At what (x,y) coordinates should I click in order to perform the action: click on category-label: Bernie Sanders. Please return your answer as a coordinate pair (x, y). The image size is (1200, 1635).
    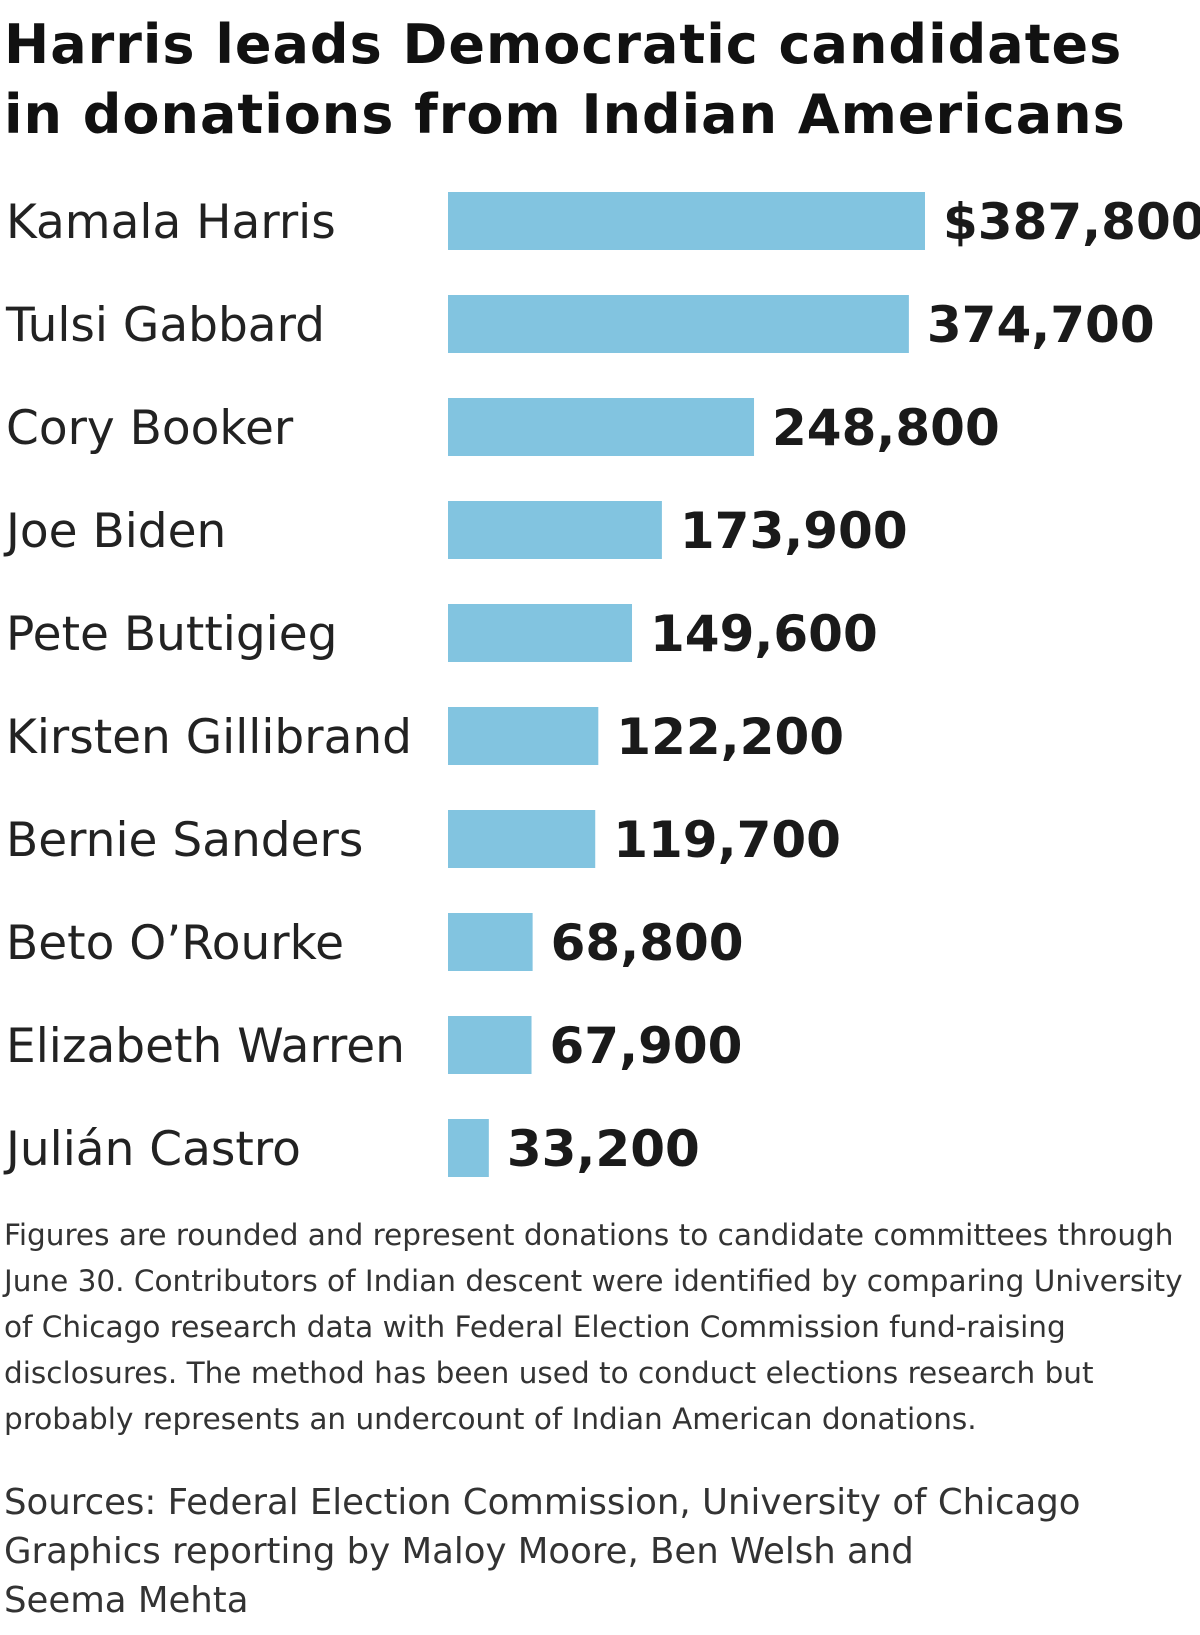
    Looking at the image, I should click on (184, 840).